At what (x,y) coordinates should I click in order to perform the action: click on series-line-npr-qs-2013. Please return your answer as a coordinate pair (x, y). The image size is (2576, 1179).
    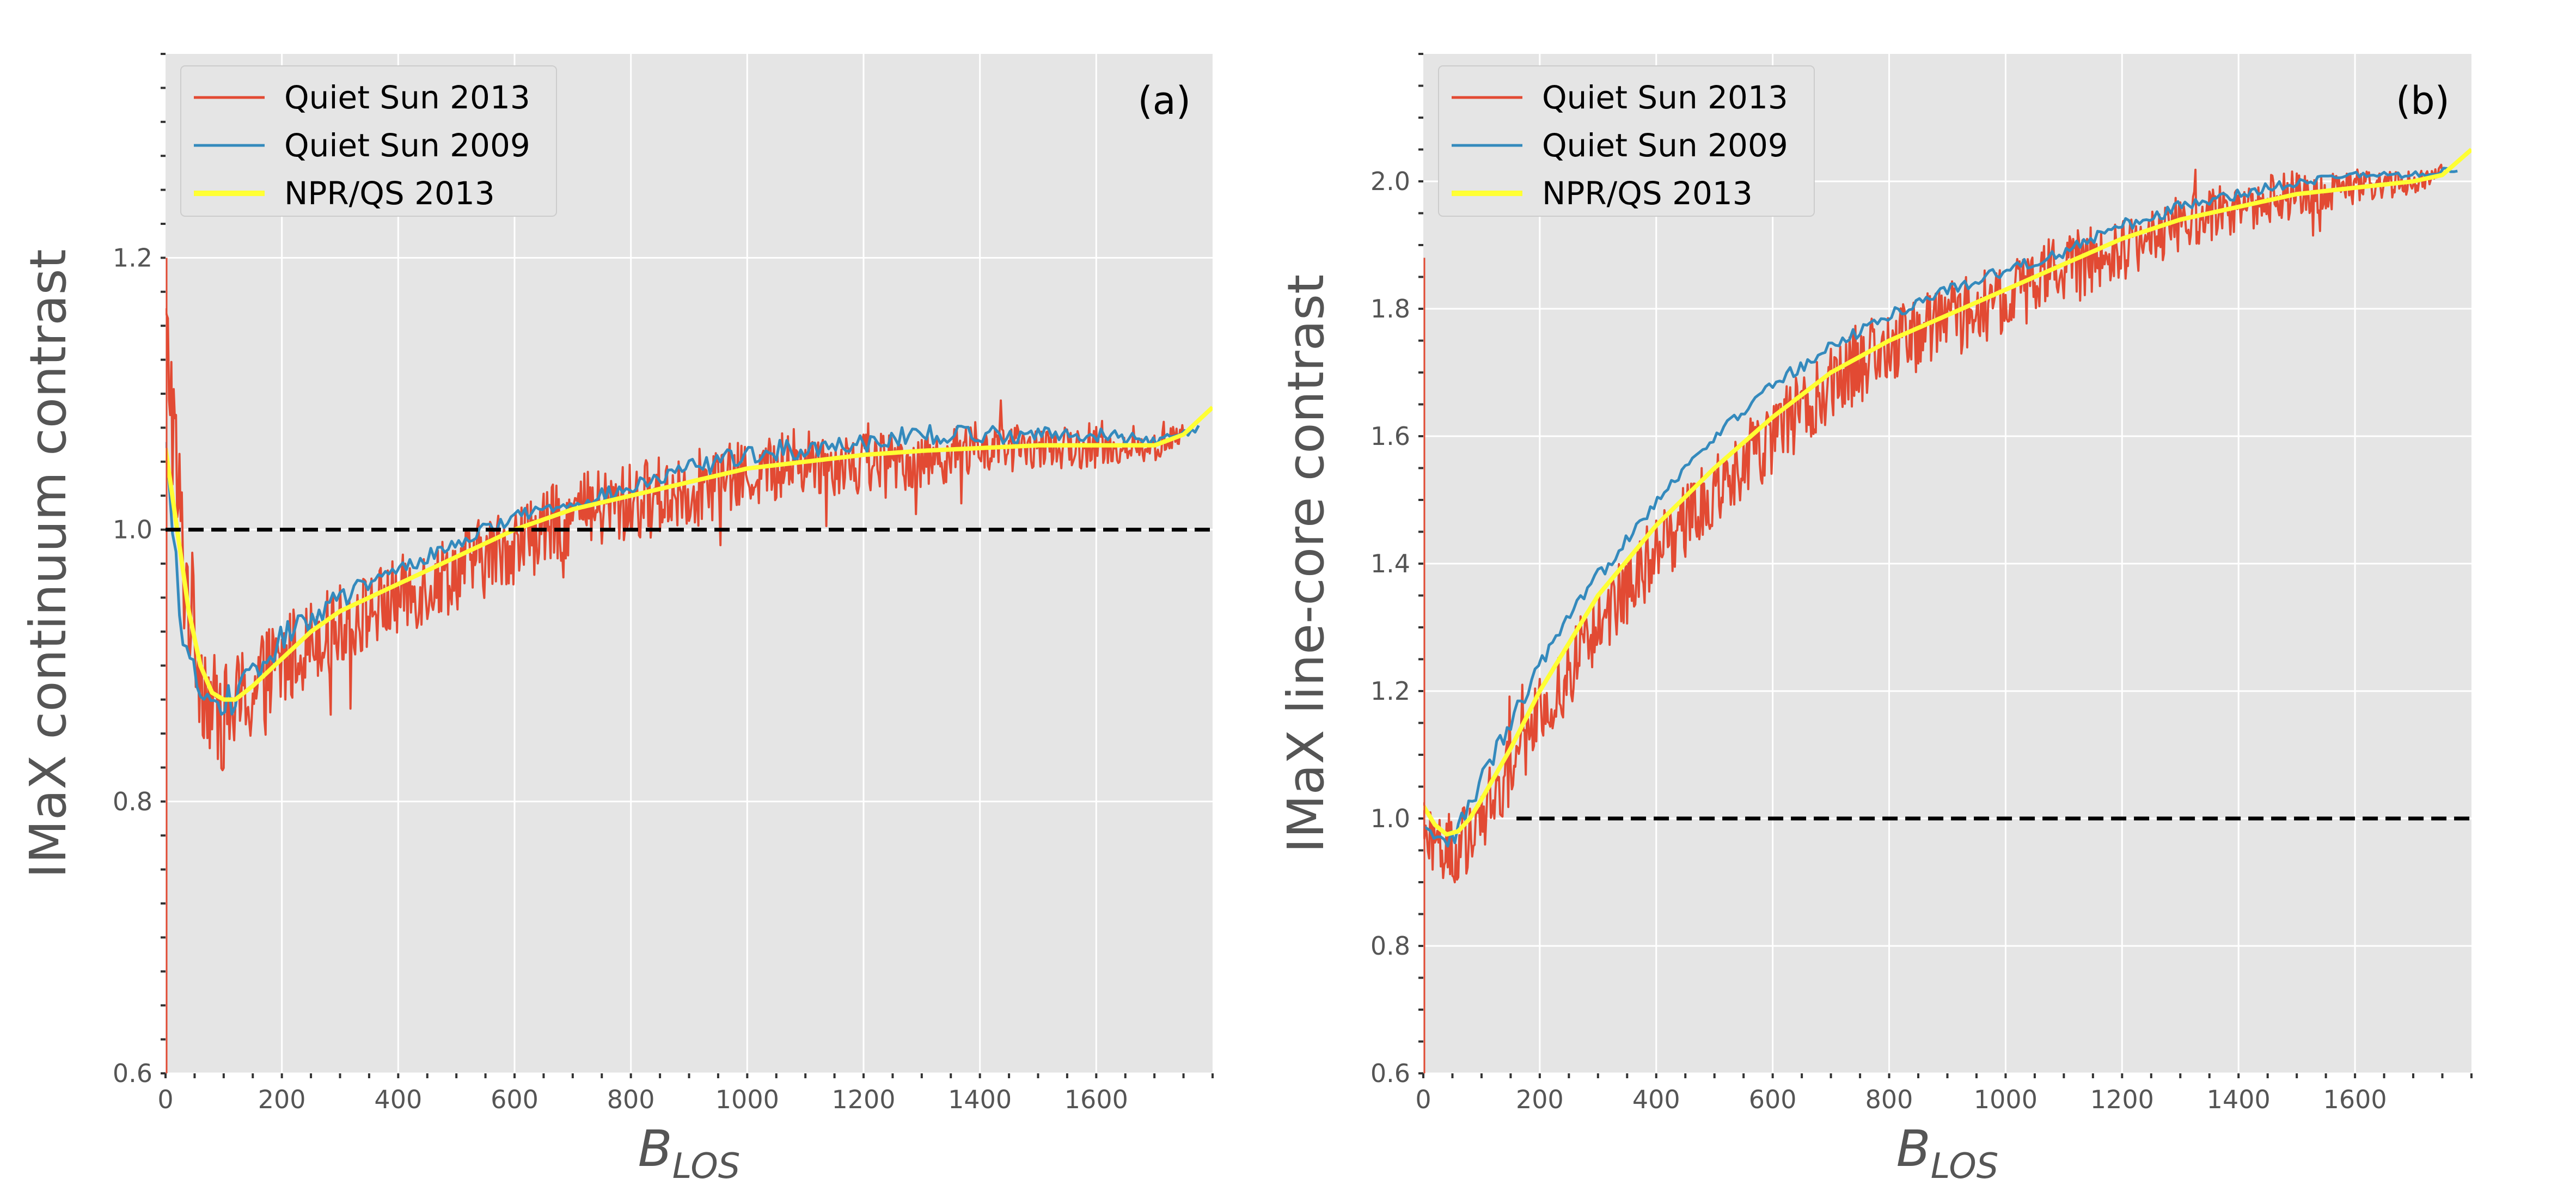
    Looking at the image, I should click on (689, 554).